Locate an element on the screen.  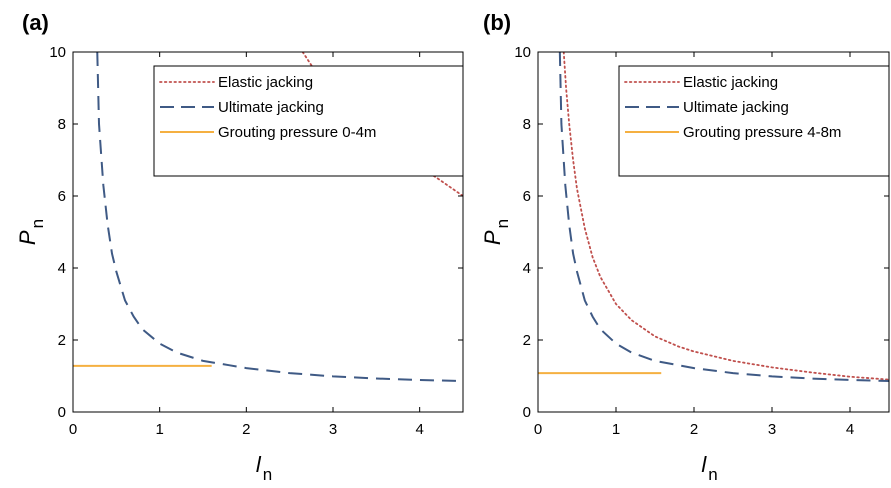
legend-label: Grouting pressure 0-4m is located at coordinates (297, 132).